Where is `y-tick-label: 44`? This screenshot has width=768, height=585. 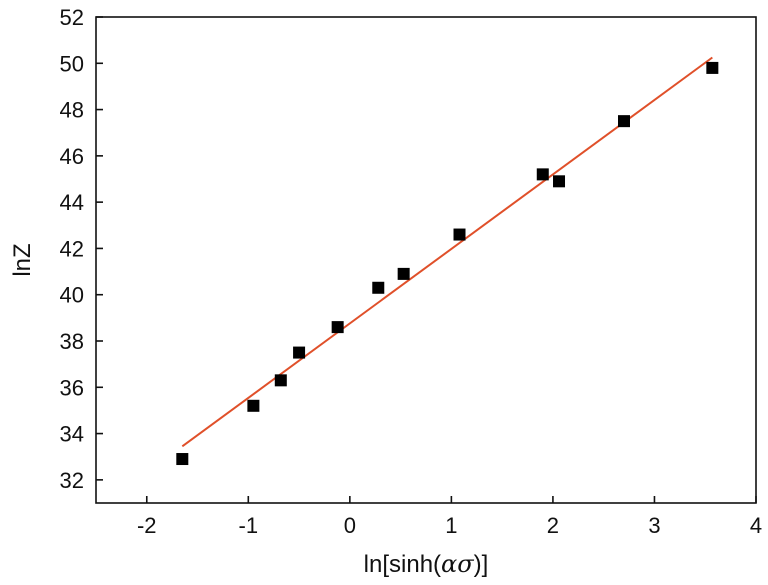
y-tick-label: 44 is located at coordinates (72, 202).